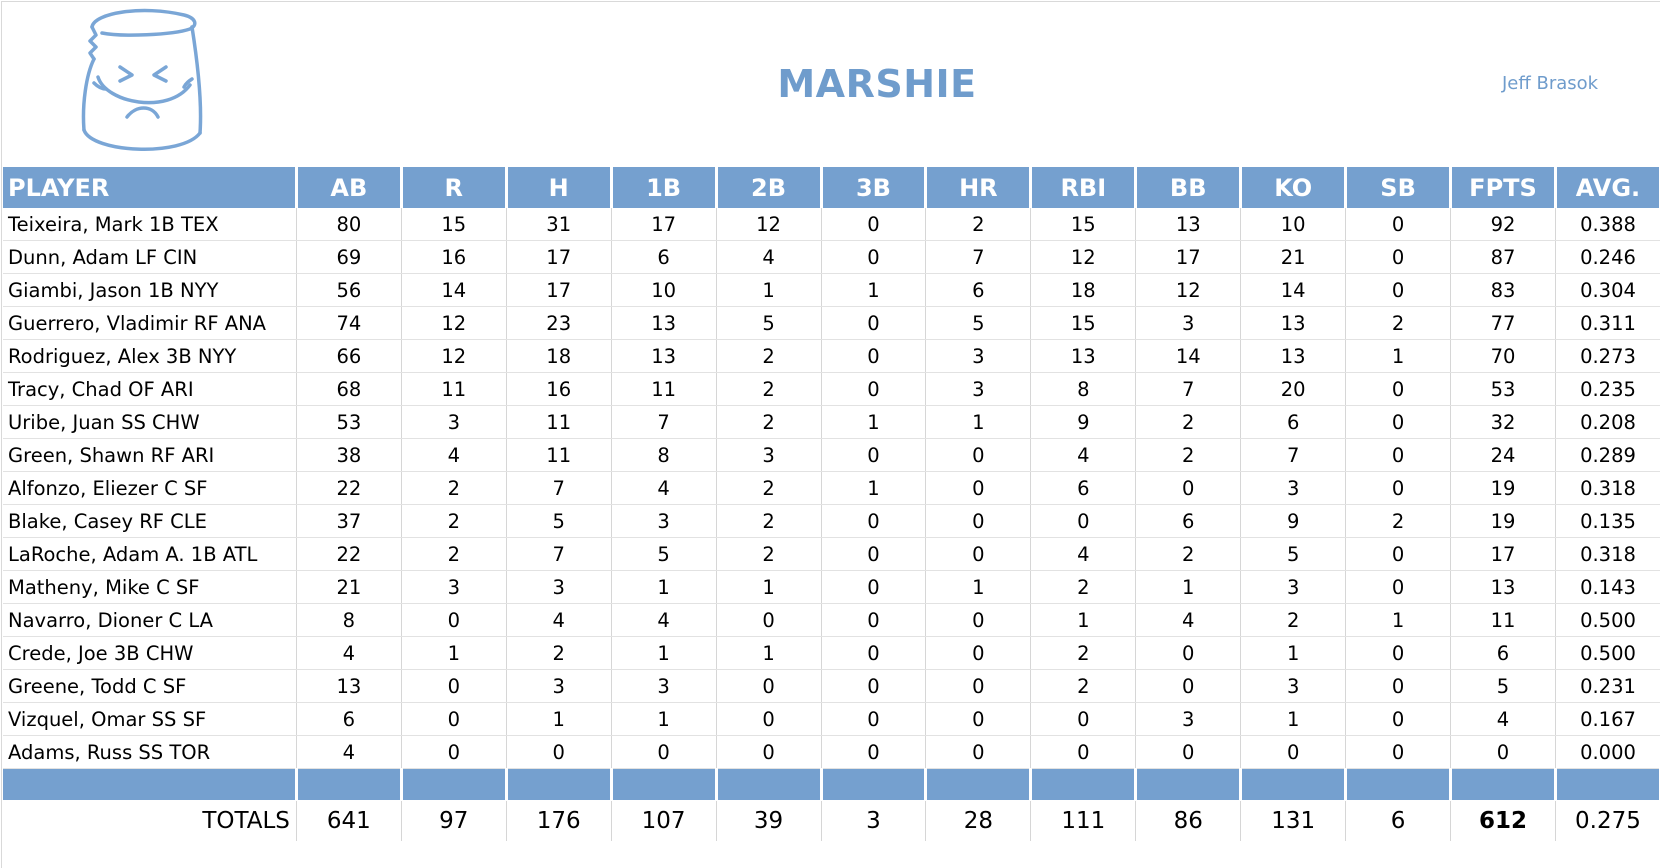 The image size is (1660, 868). Describe the element at coordinates (1607, 719) in the screenshot. I see `stat-cell: 0.167` at that location.